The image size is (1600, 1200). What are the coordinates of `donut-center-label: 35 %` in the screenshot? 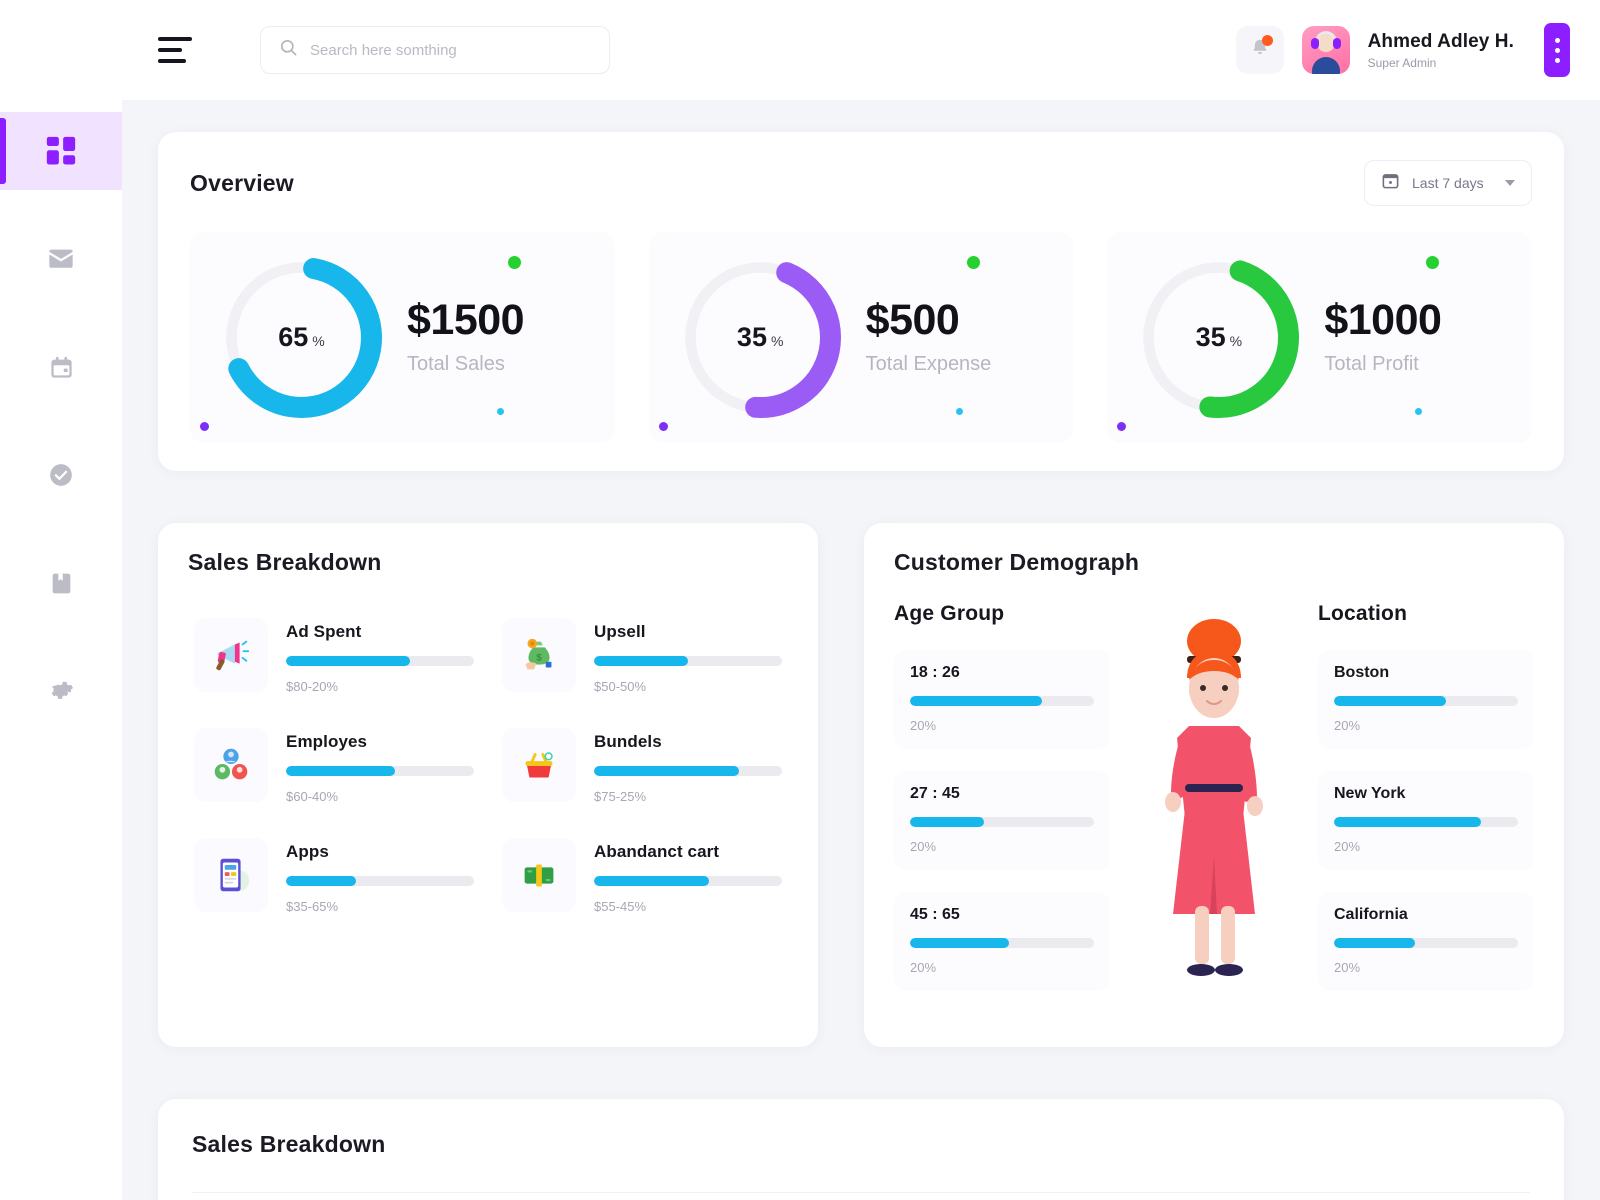 It's located at (1218, 337).